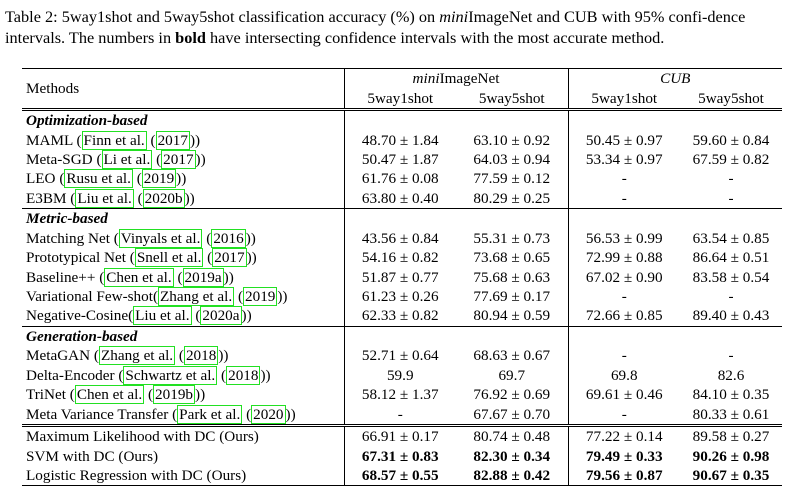 The image size is (803, 497). I want to click on value-cell: 73.68 ± 0.65, so click(512, 258).